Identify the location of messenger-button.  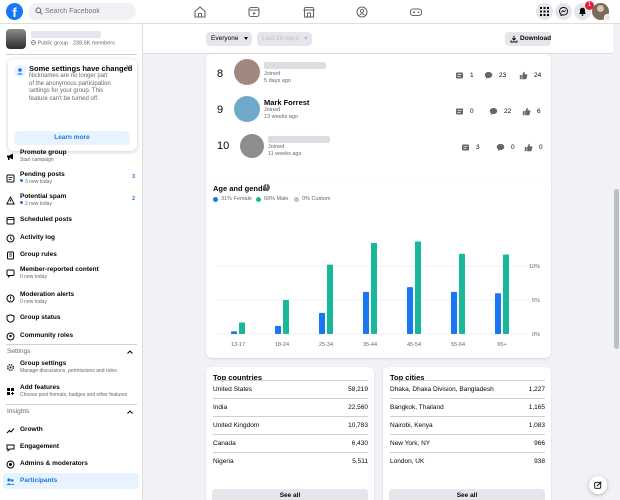
(563, 11).